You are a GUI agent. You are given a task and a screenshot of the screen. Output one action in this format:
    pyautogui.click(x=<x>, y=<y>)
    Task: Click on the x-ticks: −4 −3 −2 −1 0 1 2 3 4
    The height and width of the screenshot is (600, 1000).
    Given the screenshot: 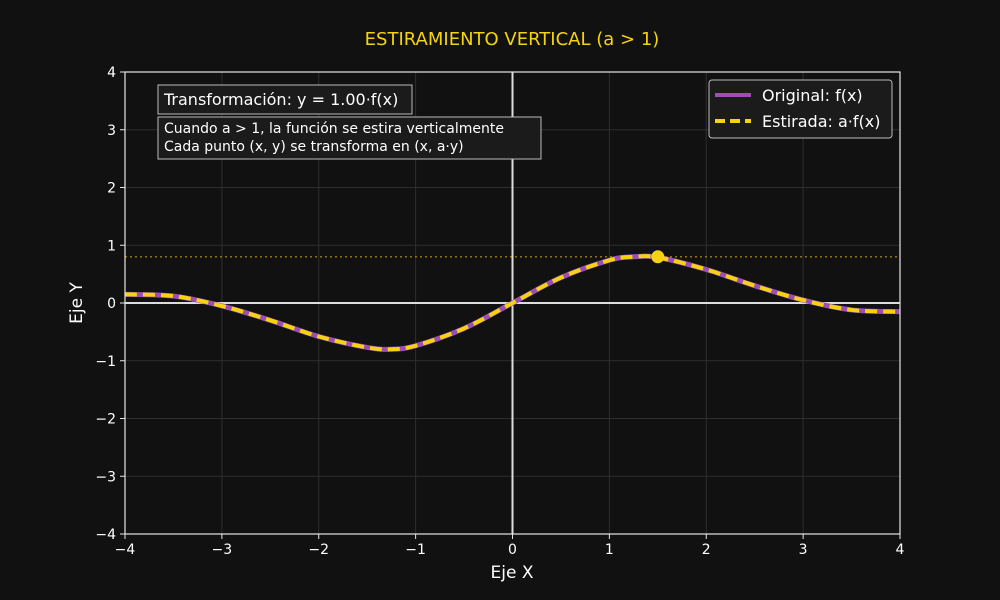 What is the action you would take?
    pyautogui.click(x=510, y=546)
    